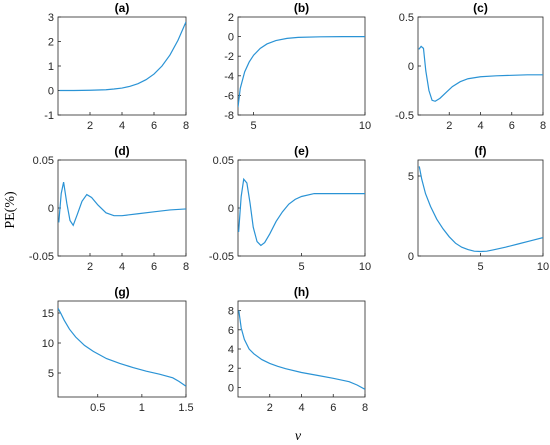 Image resolution: width=550 pixels, height=445 pixels. Describe the element at coordinates (229, 57) in the screenshot. I see `y-tick-label: -2` at that location.